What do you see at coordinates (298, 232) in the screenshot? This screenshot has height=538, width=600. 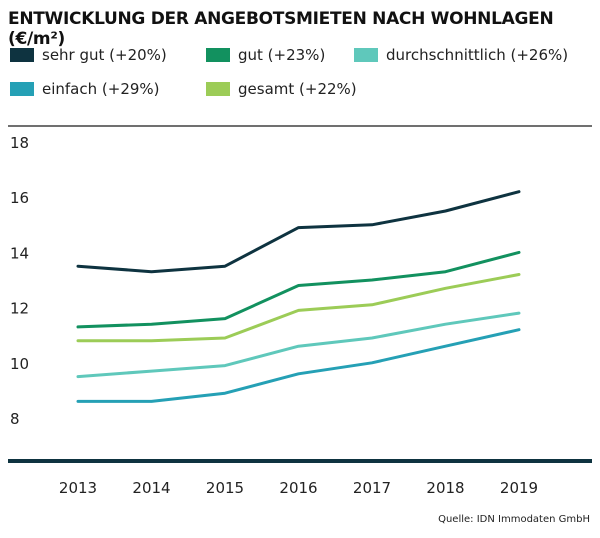 I see `series-line-sehr-gut` at bounding box center [298, 232].